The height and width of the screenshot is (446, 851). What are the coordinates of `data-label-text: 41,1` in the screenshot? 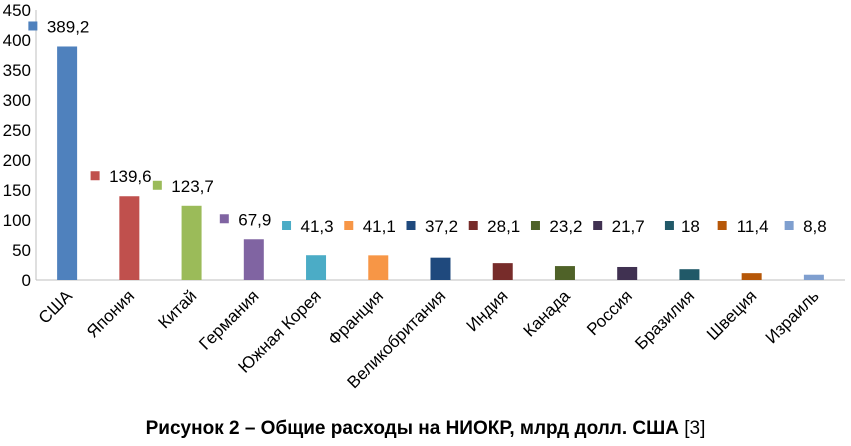 It's located at (379, 226).